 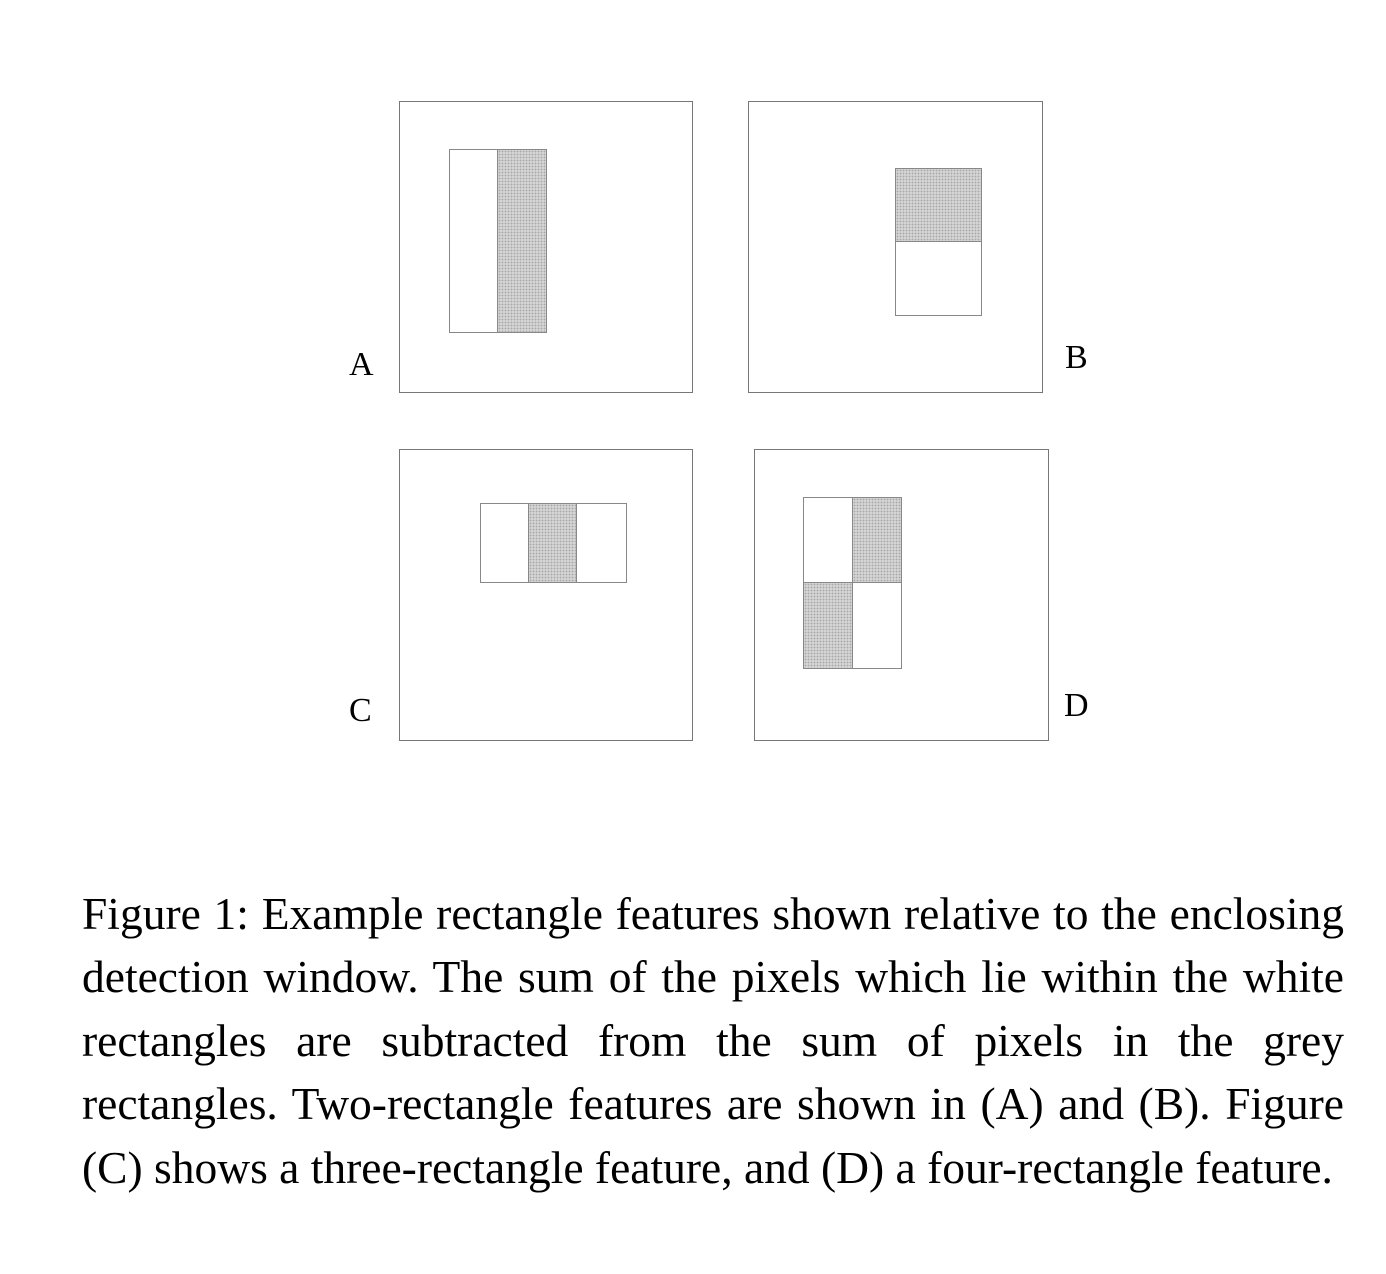 What do you see at coordinates (1076, 705) in the screenshot?
I see `panel-label-d: D` at bounding box center [1076, 705].